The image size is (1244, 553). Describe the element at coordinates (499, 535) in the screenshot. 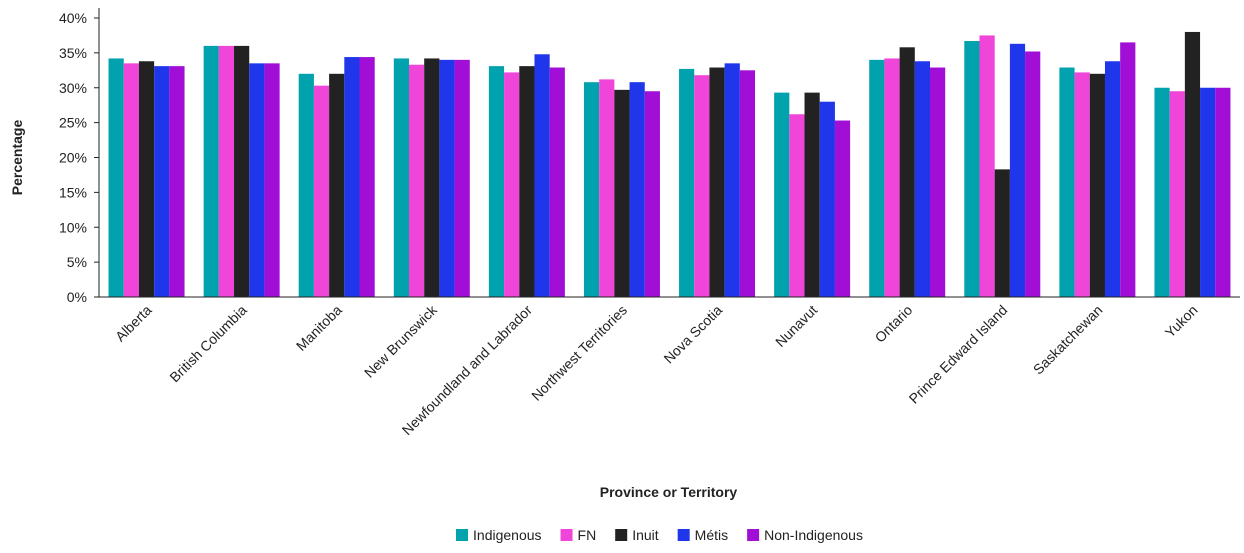

I see `legend-item: Indigenous` at that location.